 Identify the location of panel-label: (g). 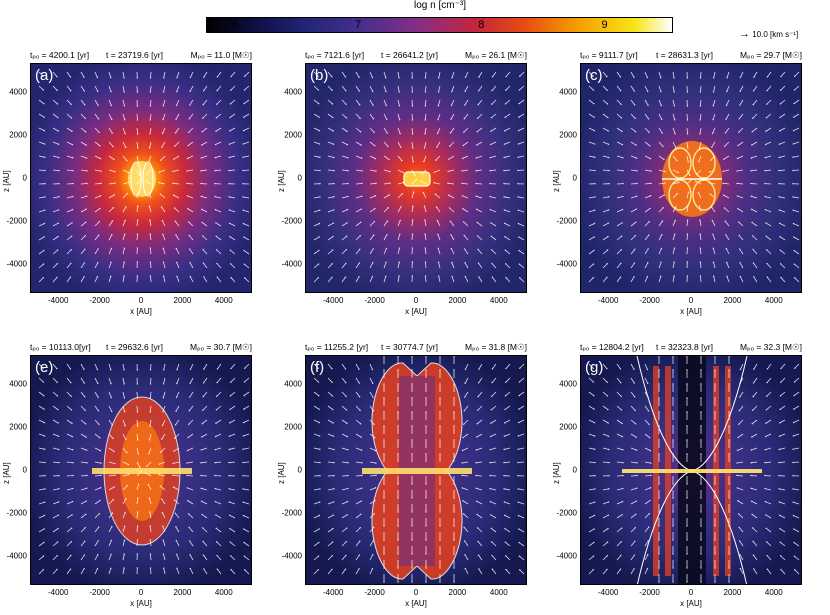
(594, 367).